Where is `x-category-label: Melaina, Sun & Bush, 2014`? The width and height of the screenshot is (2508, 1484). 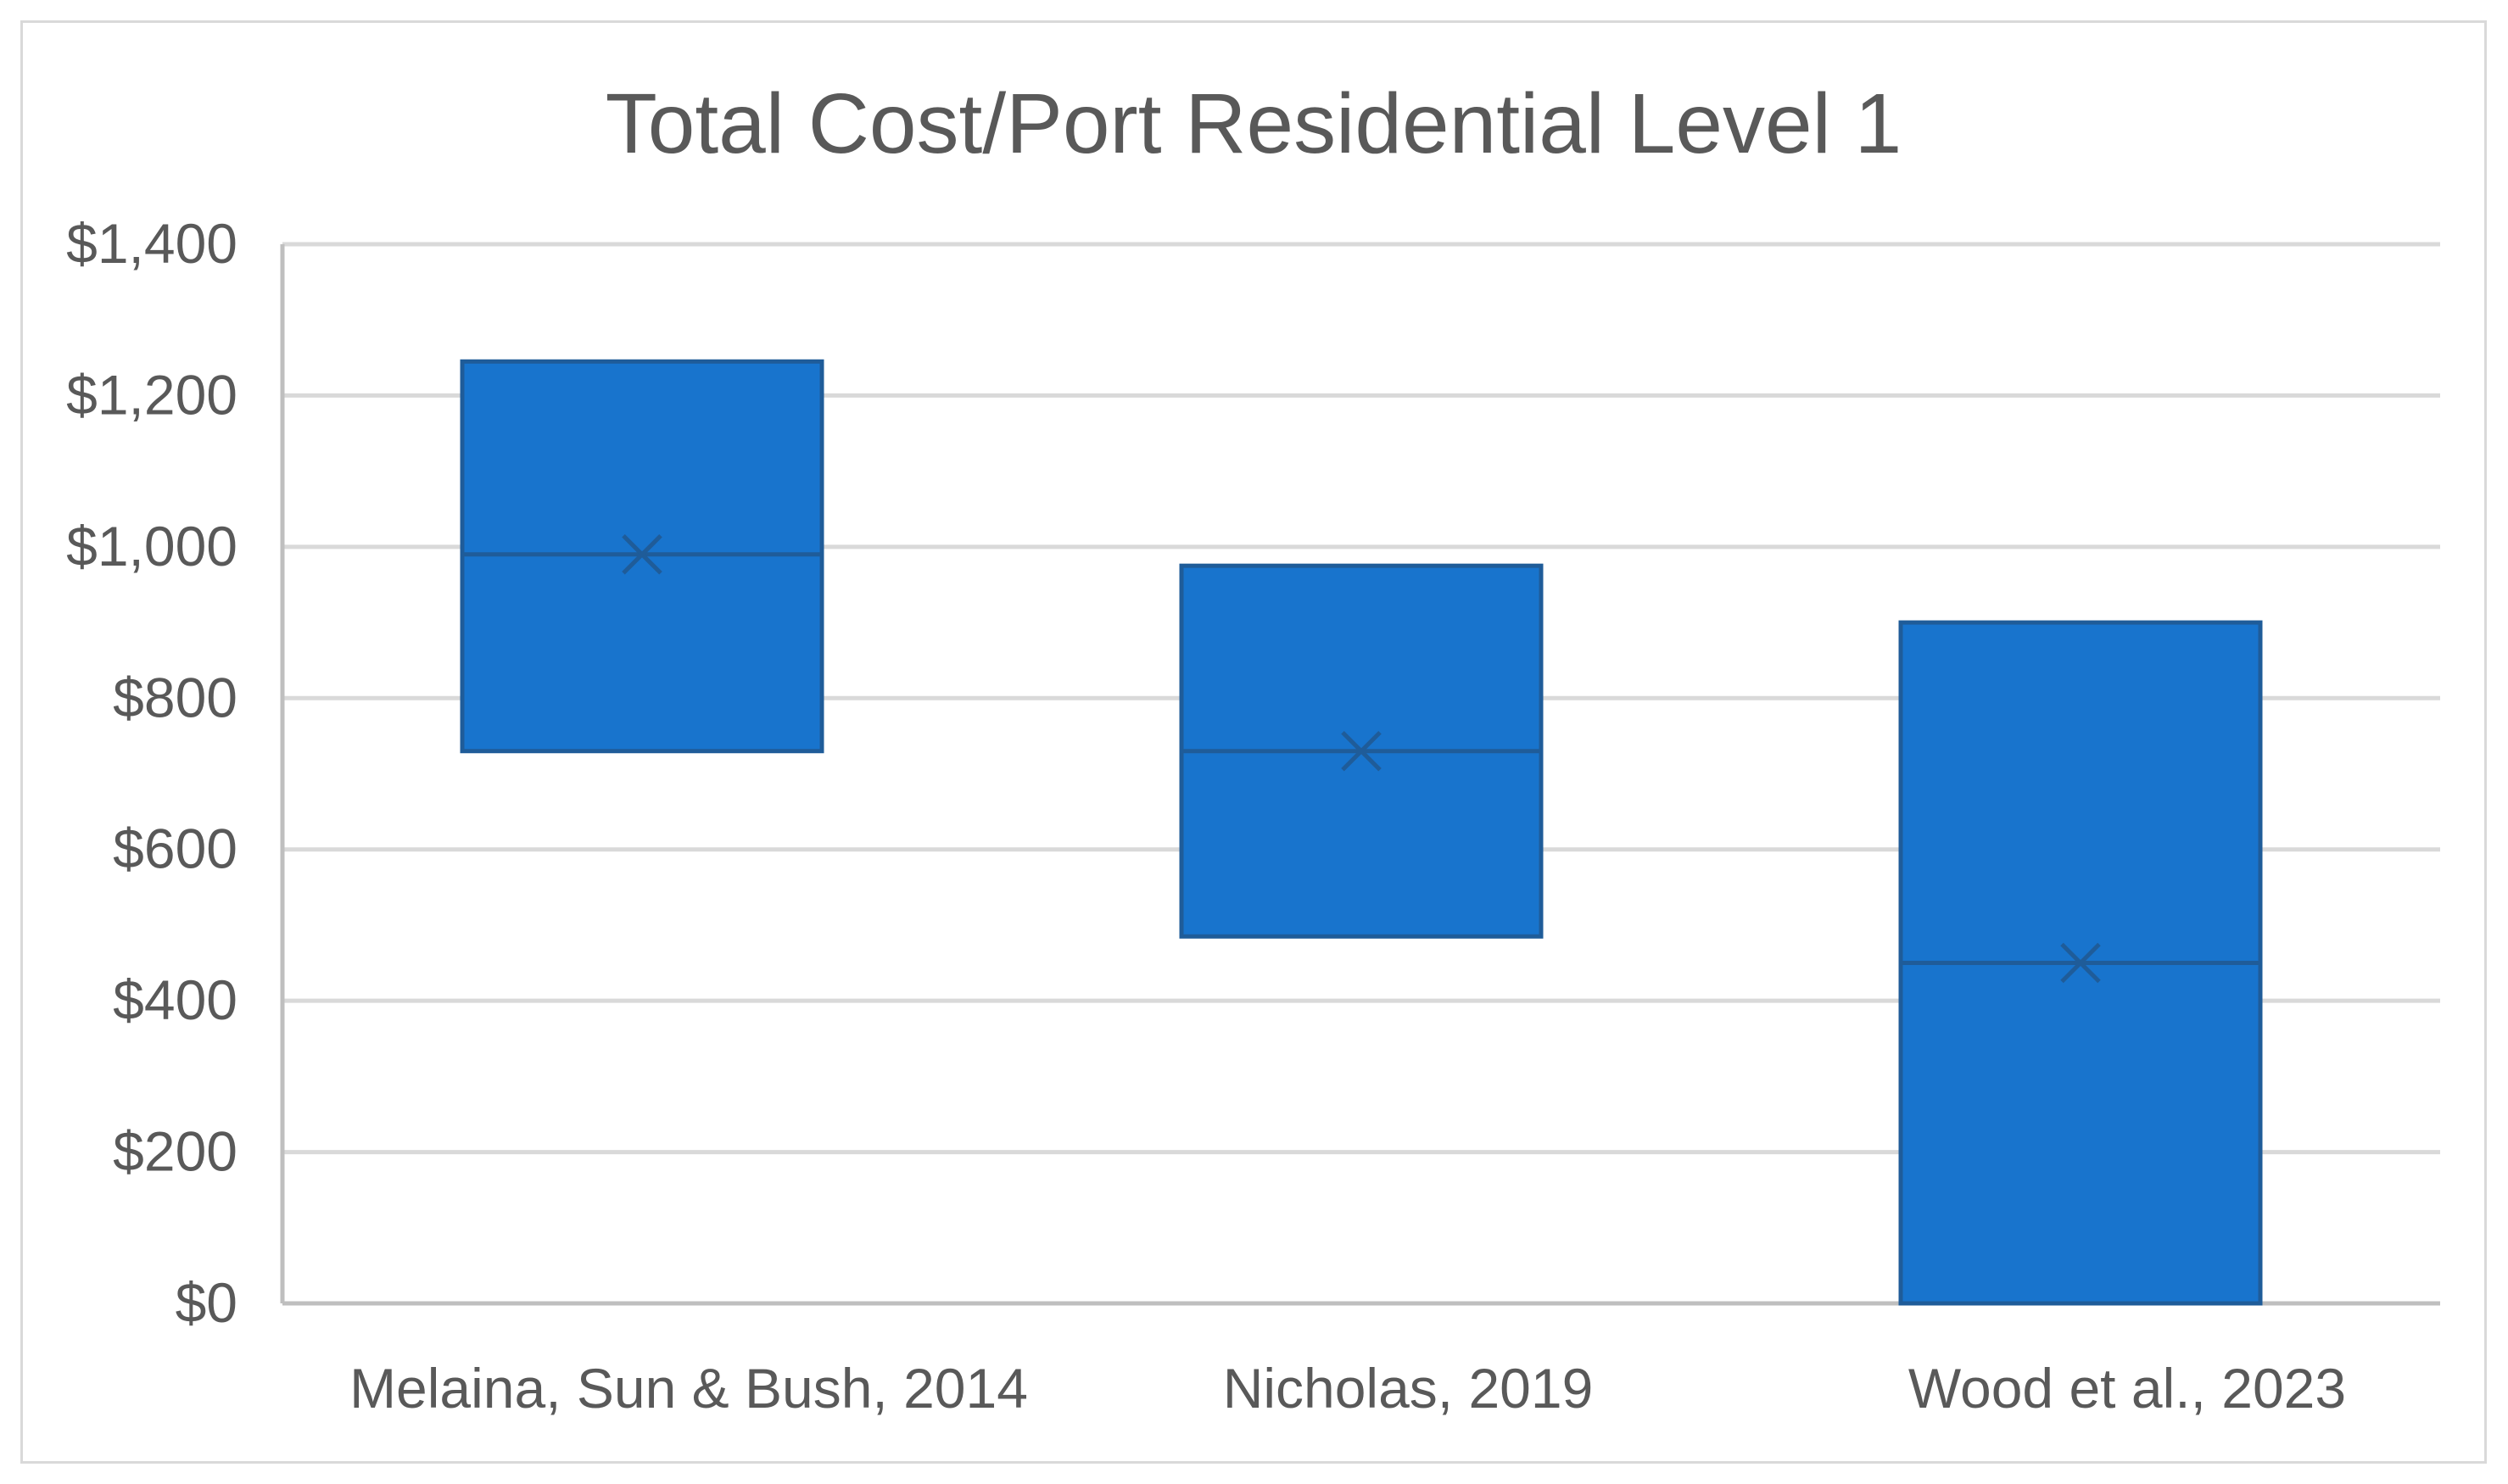
x-category-label: Melaina, Sun & Bush, 2014 is located at coordinates (688, 1388).